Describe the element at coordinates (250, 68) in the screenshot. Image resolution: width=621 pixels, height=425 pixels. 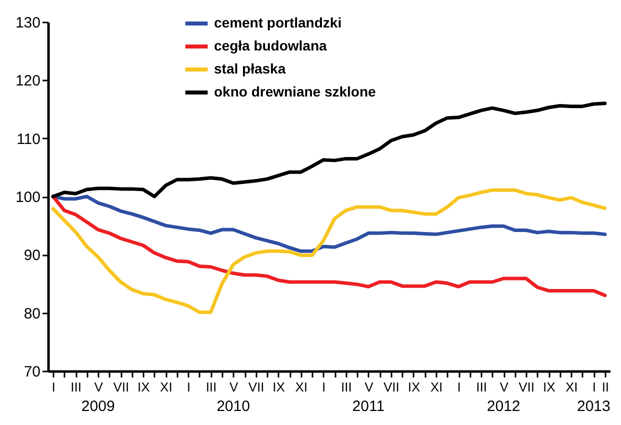
I see `legend-label: stal płaska` at that location.